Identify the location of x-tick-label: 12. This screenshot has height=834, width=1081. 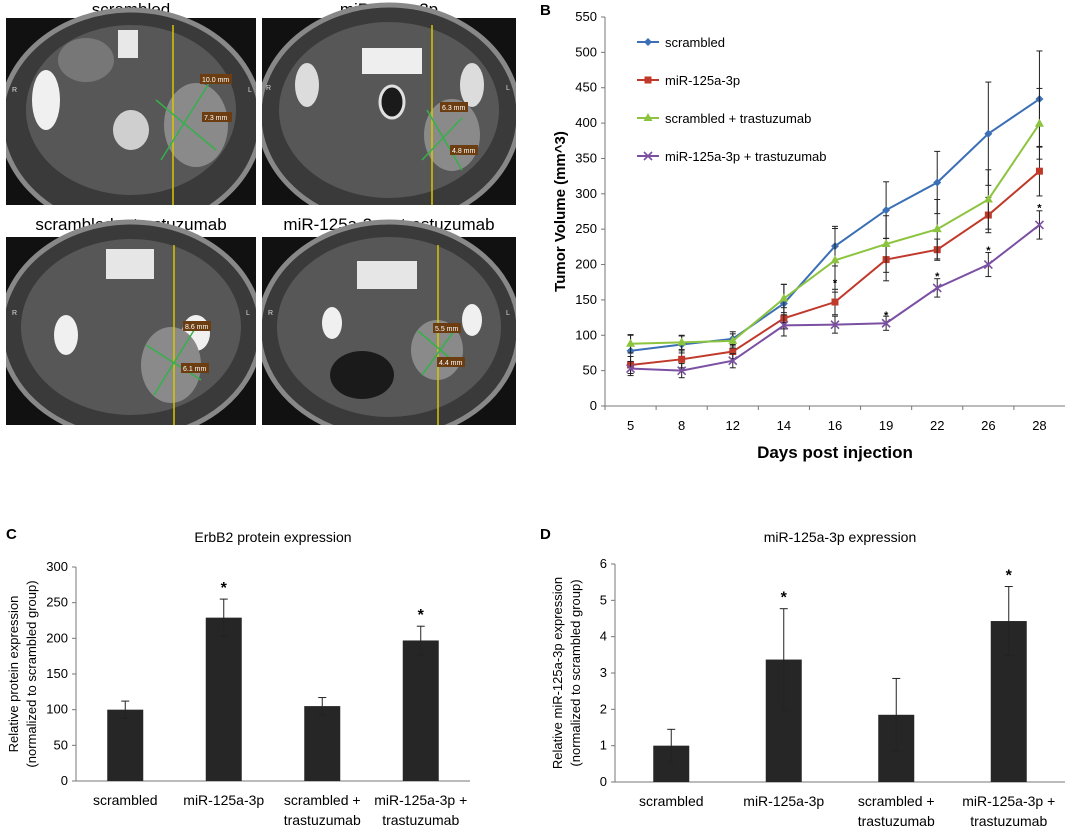
(733, 425).